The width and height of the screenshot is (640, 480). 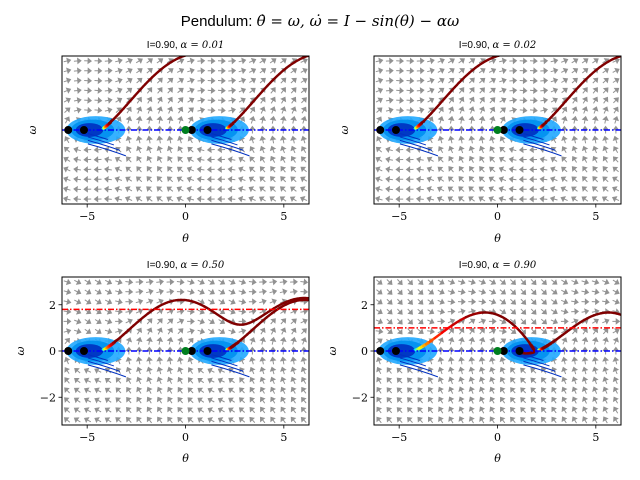 What do you see at coordinates (185, 351) in the screenshot?
I see `fixed-point-marker` at bounding box center [185, 351].